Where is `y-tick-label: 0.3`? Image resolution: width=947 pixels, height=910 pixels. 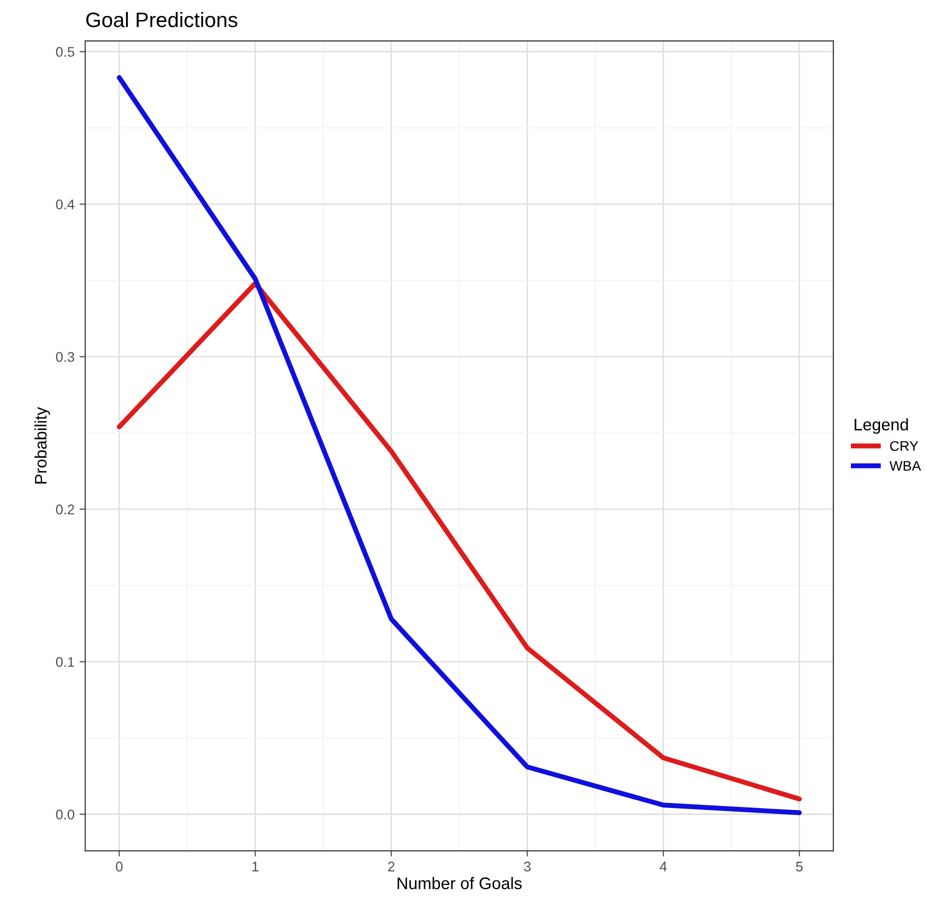 y-tick-label: 0.3 is located at coordinates (65, 357).